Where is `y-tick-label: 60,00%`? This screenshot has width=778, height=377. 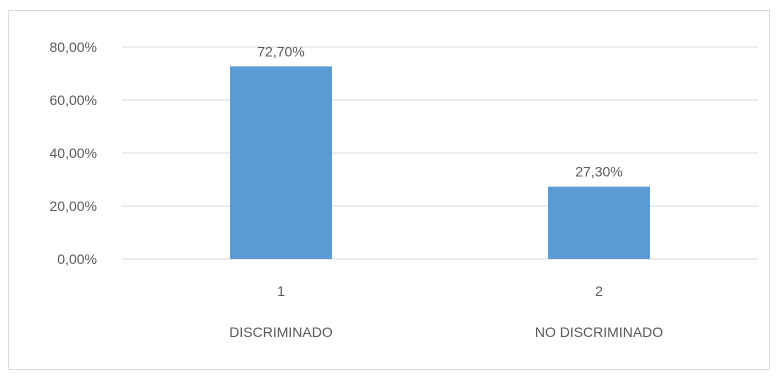
y-tick-label: 60,00% is located at coordinates (73, 100).